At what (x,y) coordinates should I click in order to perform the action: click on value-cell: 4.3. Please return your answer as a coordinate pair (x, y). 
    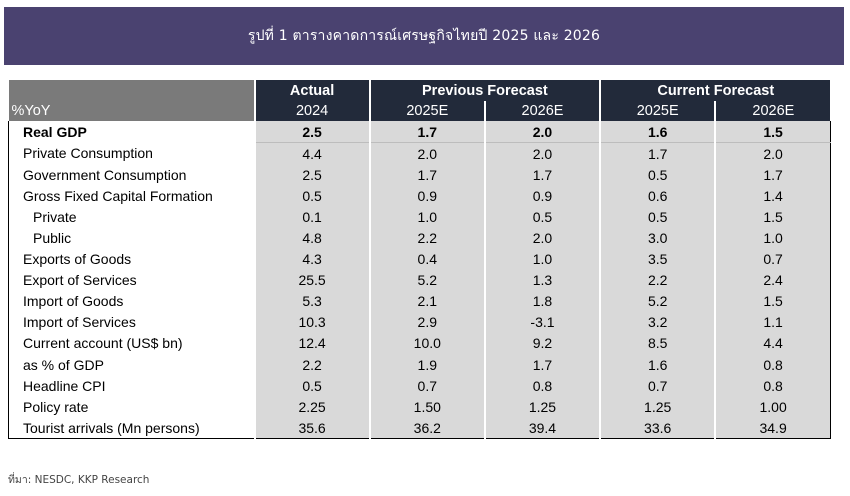
    Looking at the image, I should click on (311, 259).